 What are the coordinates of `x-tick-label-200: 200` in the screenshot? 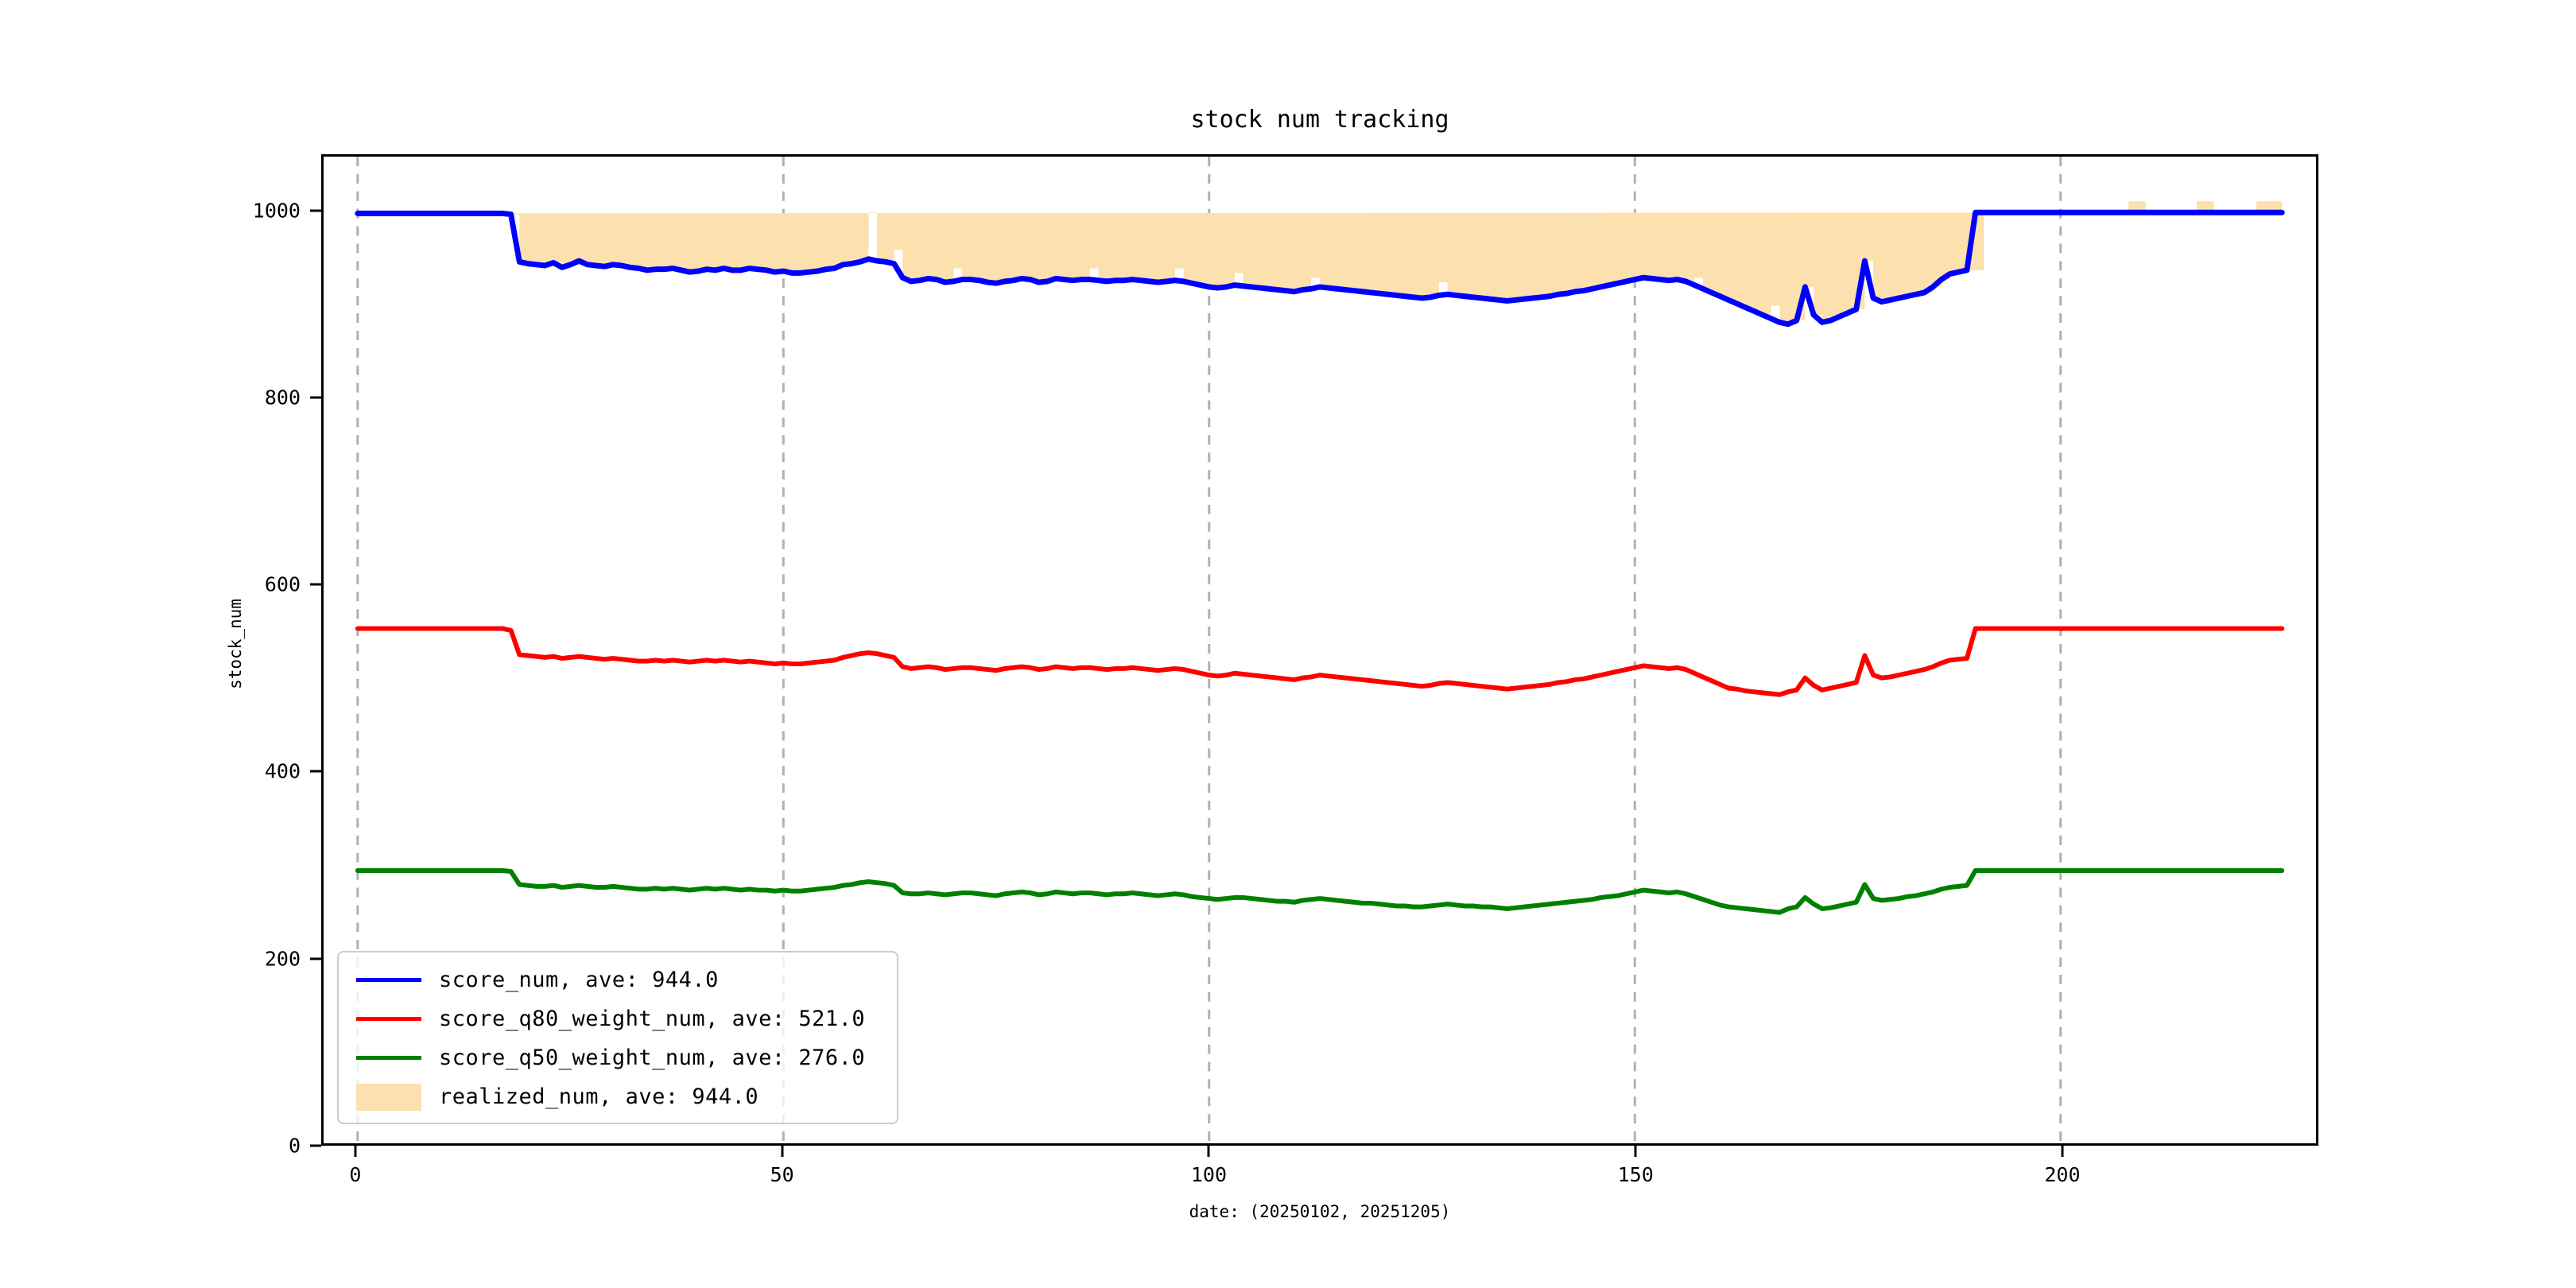 It's located at (2062, 1174).